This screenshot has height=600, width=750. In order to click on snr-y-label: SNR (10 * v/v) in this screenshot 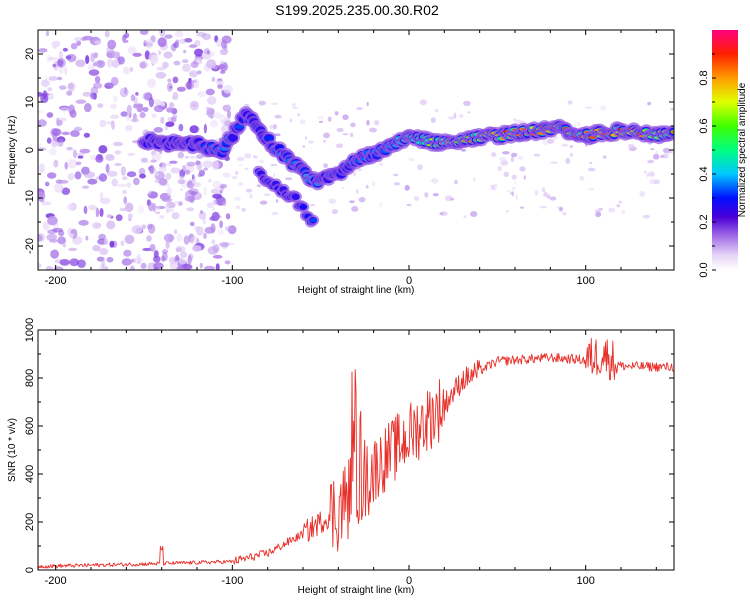, I will do `click(12, 450)`.